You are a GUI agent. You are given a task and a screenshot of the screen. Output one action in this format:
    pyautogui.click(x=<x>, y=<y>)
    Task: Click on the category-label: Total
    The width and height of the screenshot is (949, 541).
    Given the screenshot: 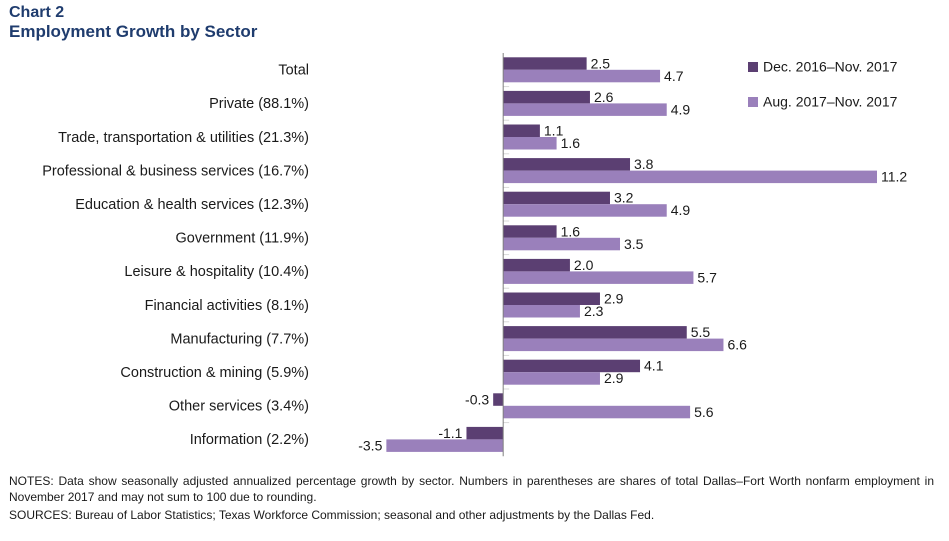 What is the action you would take?
    pyautogui.click(x=293, y=71)
    